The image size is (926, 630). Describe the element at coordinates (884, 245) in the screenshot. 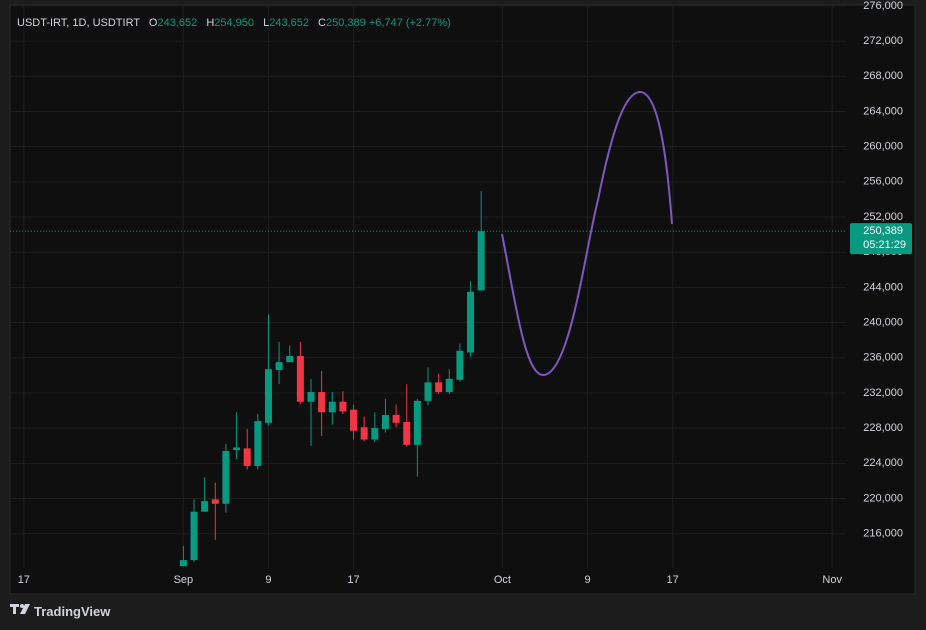

I see `countdown-label: 05:21:29` at that location.